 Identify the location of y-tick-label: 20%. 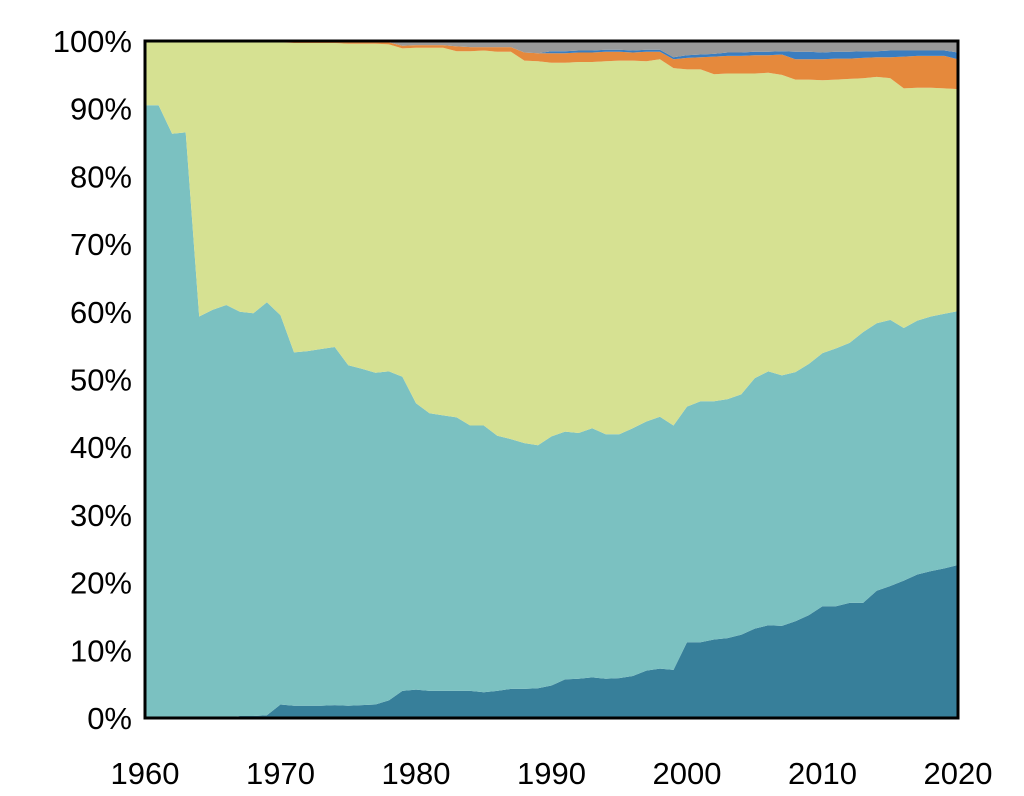
(101, 583).